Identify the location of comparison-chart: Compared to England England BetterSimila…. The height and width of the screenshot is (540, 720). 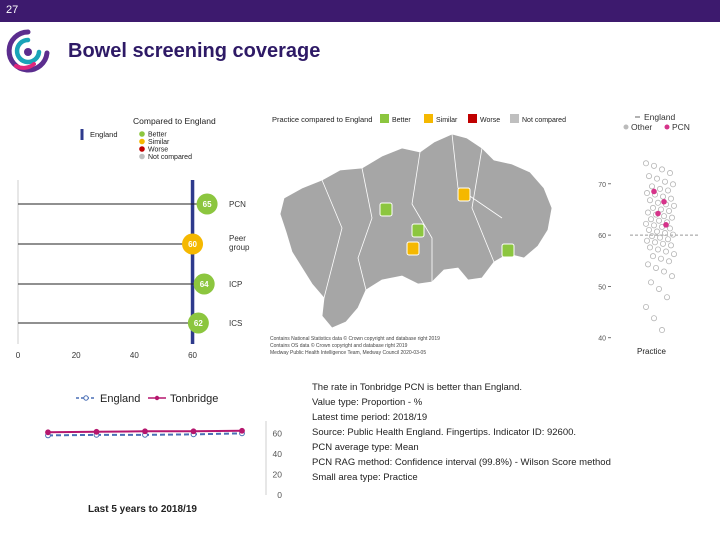
(133, 238).